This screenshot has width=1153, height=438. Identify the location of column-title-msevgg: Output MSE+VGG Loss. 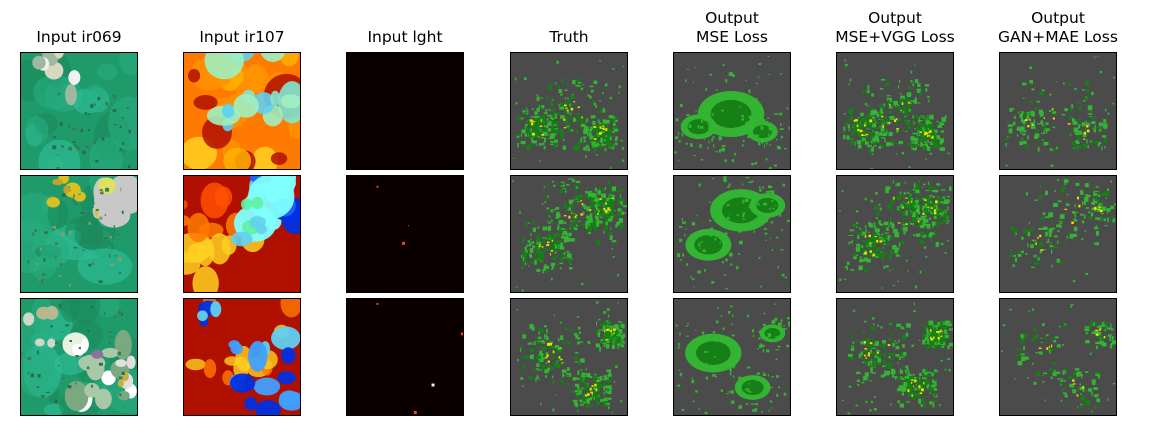
(895, 28).